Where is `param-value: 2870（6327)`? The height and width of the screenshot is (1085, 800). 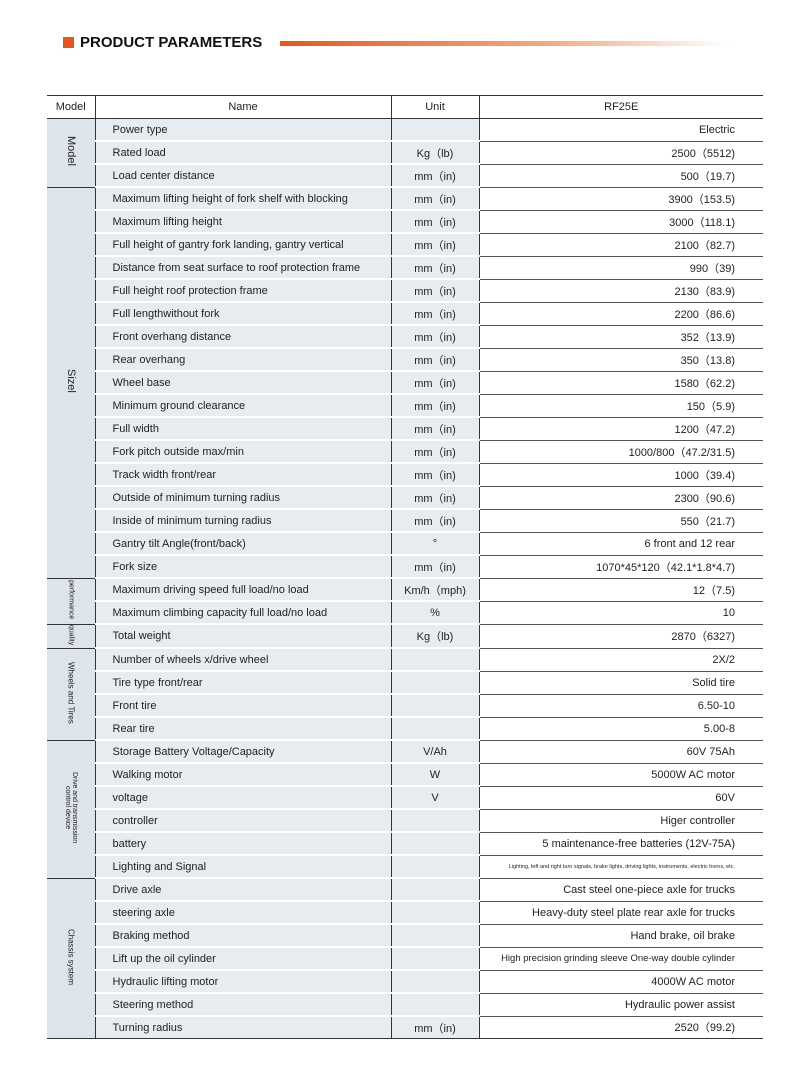
param-value: 2870（6327) is located at coordinates (621, 636).